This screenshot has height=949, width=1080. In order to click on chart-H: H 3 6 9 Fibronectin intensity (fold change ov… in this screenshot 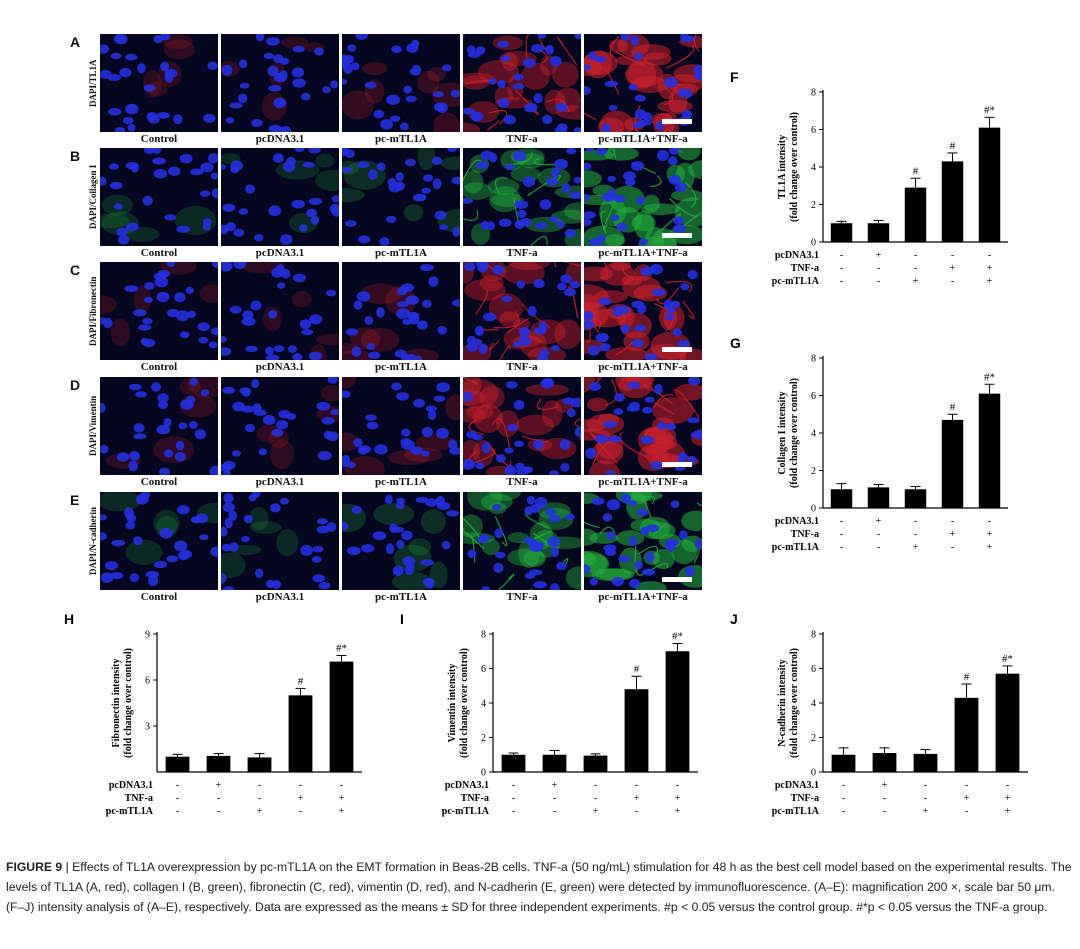, I will do `click(222, 722)`.